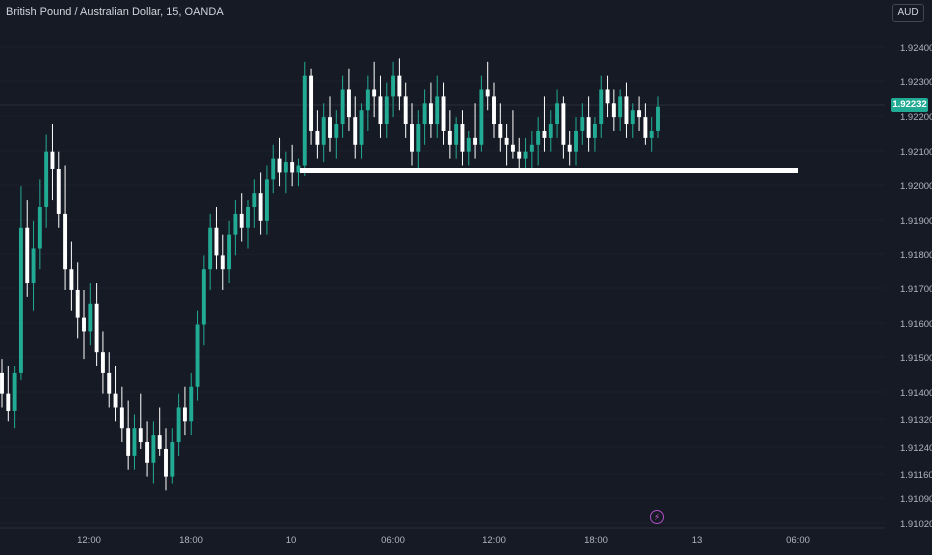 This screenshot has width=932, height=555. I want to click on price-tick: 1.91800, so click(916, 255).